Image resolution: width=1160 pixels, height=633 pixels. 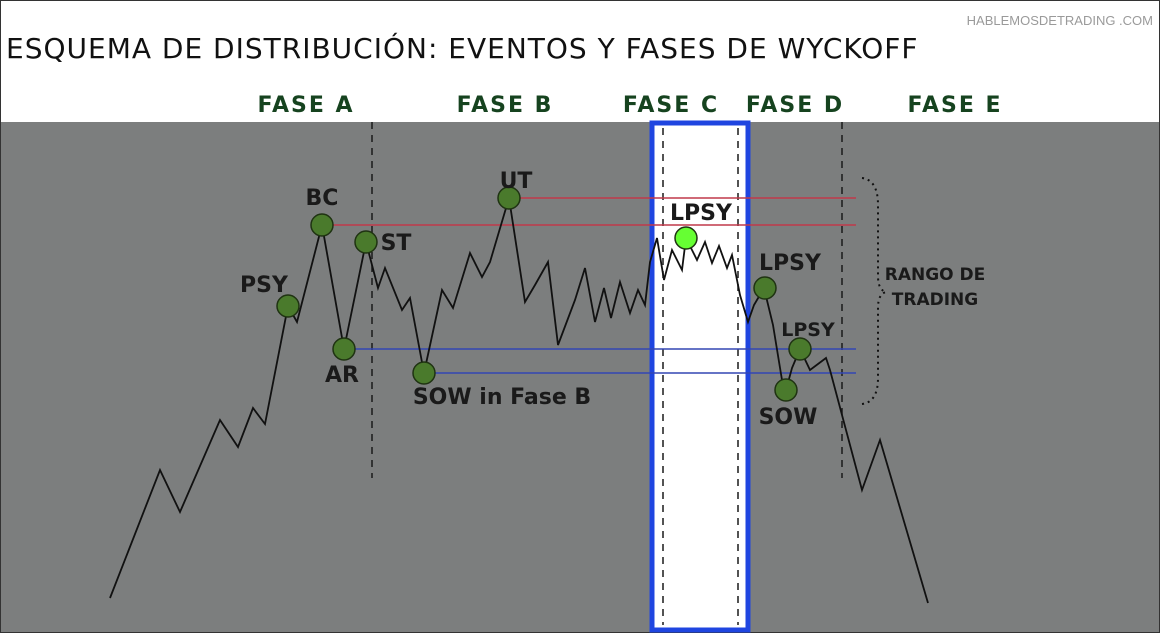 I want to click on label-lpsy-d2: LPSY, so click(x=808, y=330).